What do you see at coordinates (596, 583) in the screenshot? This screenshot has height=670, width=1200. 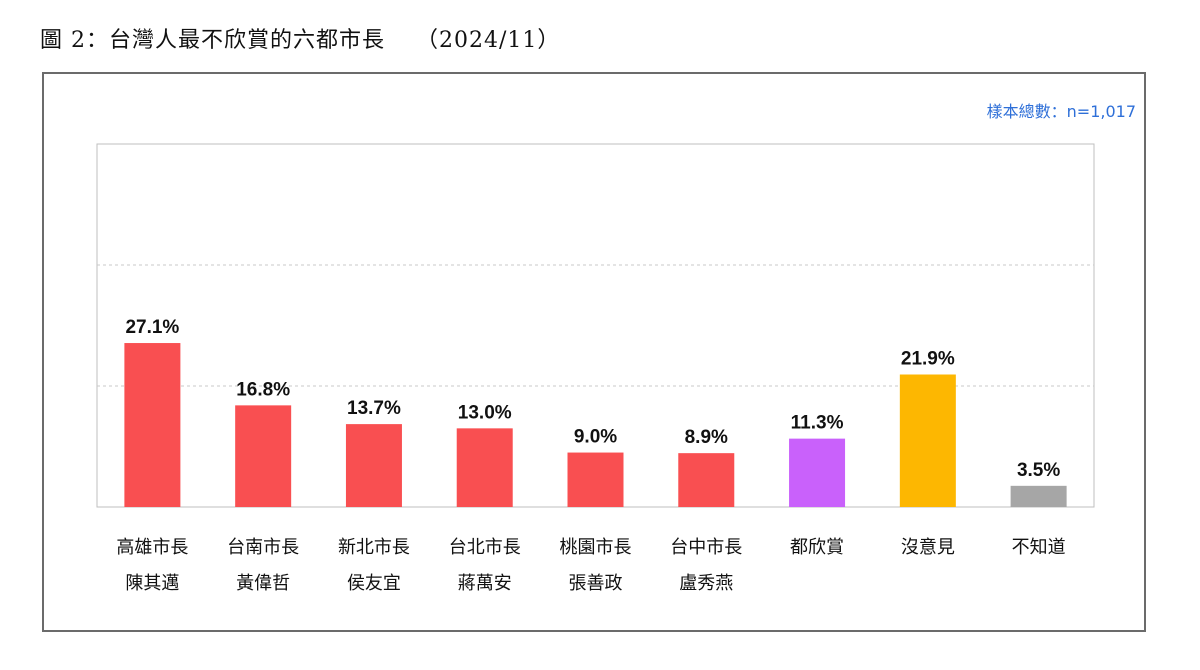 I see `category-label: 張善政` at bounding box center [596, 583].